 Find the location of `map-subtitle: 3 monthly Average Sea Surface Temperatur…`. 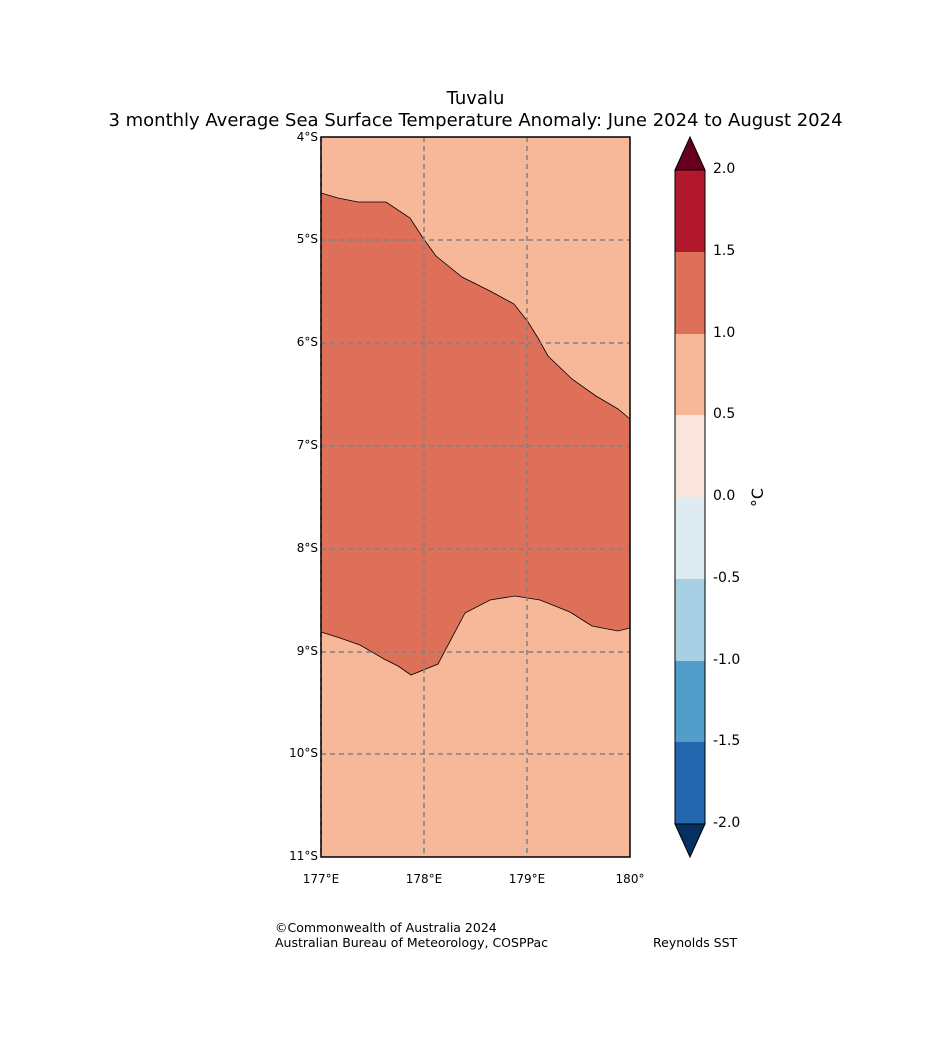

map-subtitle: 3 monthly Average Sea Surface Temperatur… is located at coordinates (475, 120).